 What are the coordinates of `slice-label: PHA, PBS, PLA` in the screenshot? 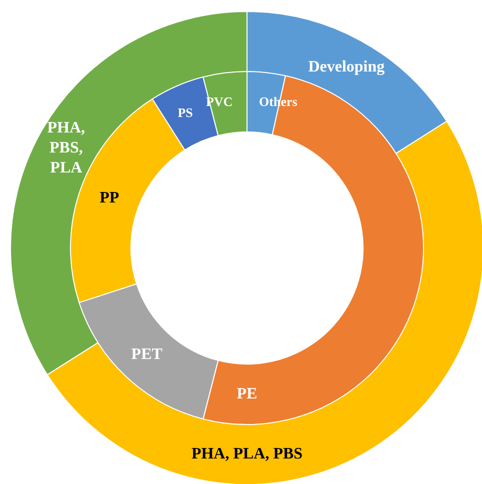 It's located at (66, 148).